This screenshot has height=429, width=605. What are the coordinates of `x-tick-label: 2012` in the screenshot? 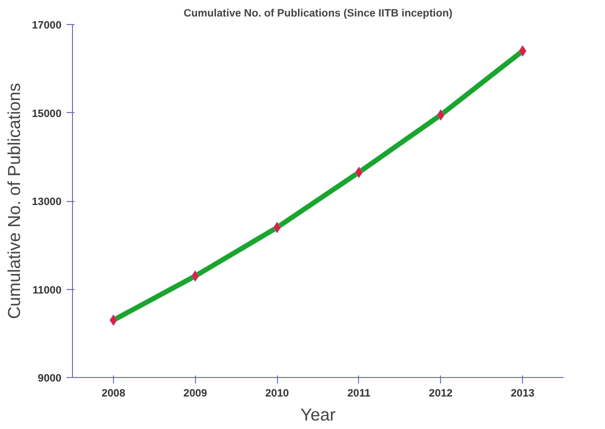 It's located at (440, 394).